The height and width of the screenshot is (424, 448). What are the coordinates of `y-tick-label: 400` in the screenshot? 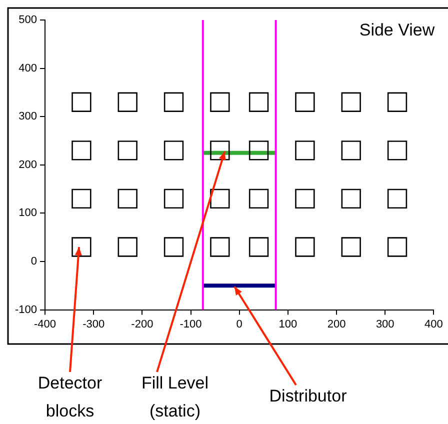 It's located at (28, 68).